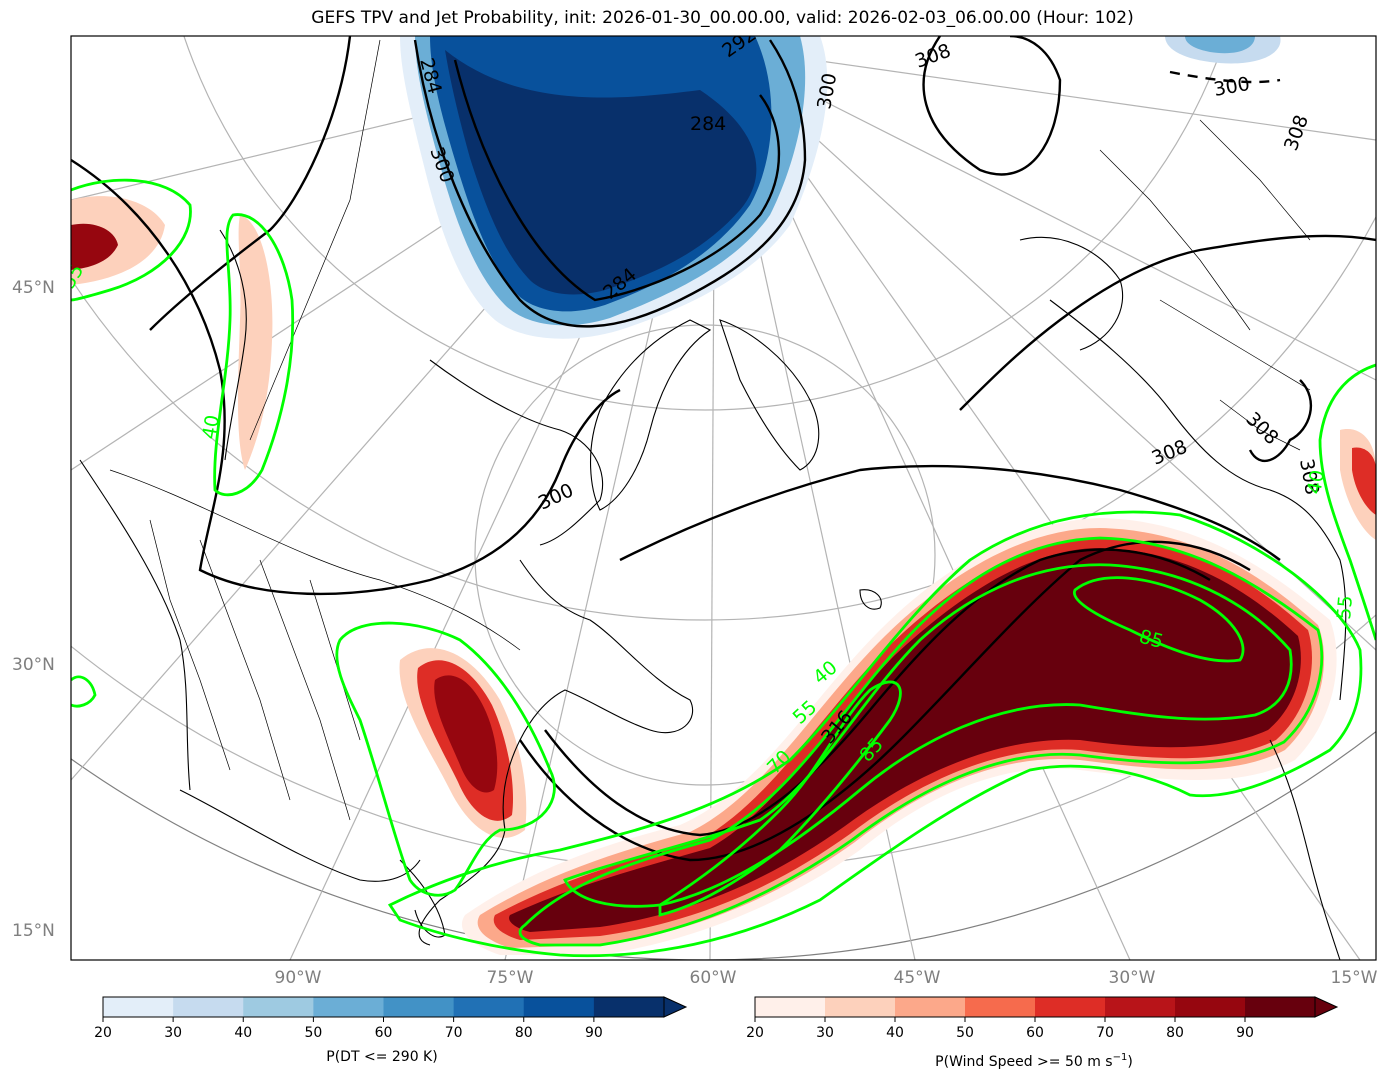  Describe the element at coordinates (708, 124) in the screenshot. I see `theta-label-284-a: 284` at that location.